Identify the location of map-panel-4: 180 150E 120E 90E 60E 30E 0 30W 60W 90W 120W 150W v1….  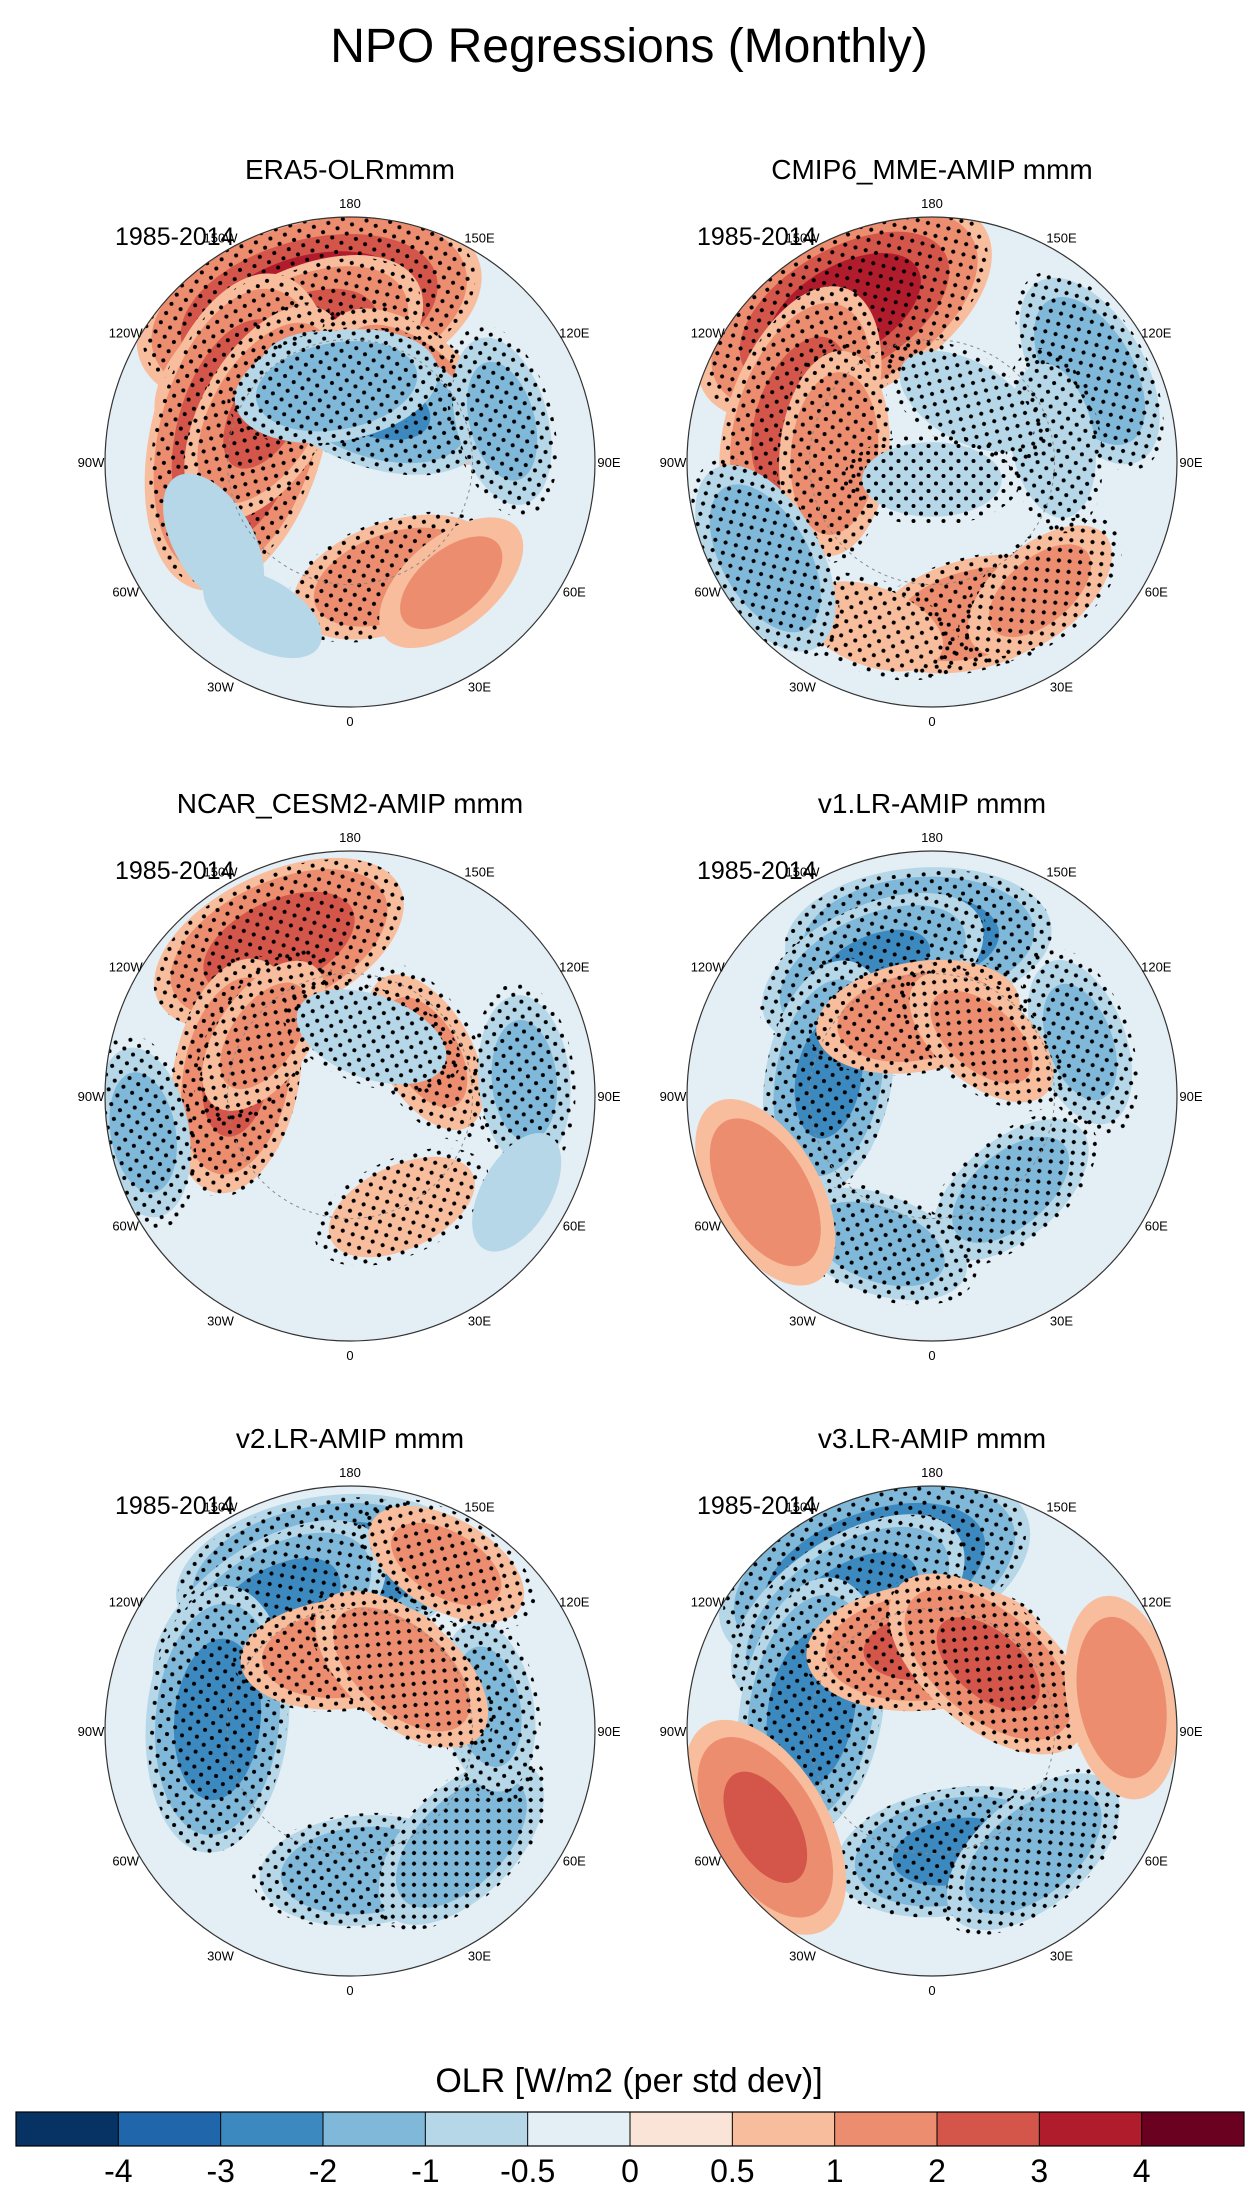
(931, 1075).